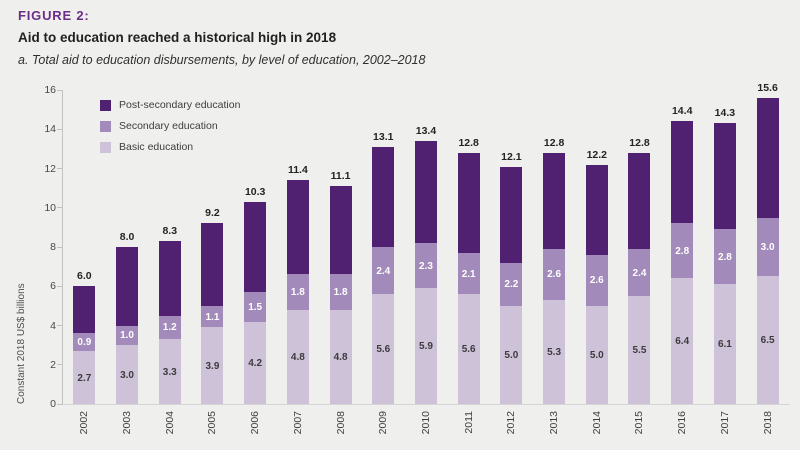 This screenshot has height=450, width=800. I want to click on x-axis-year-label: 2014, so click(596, 422).